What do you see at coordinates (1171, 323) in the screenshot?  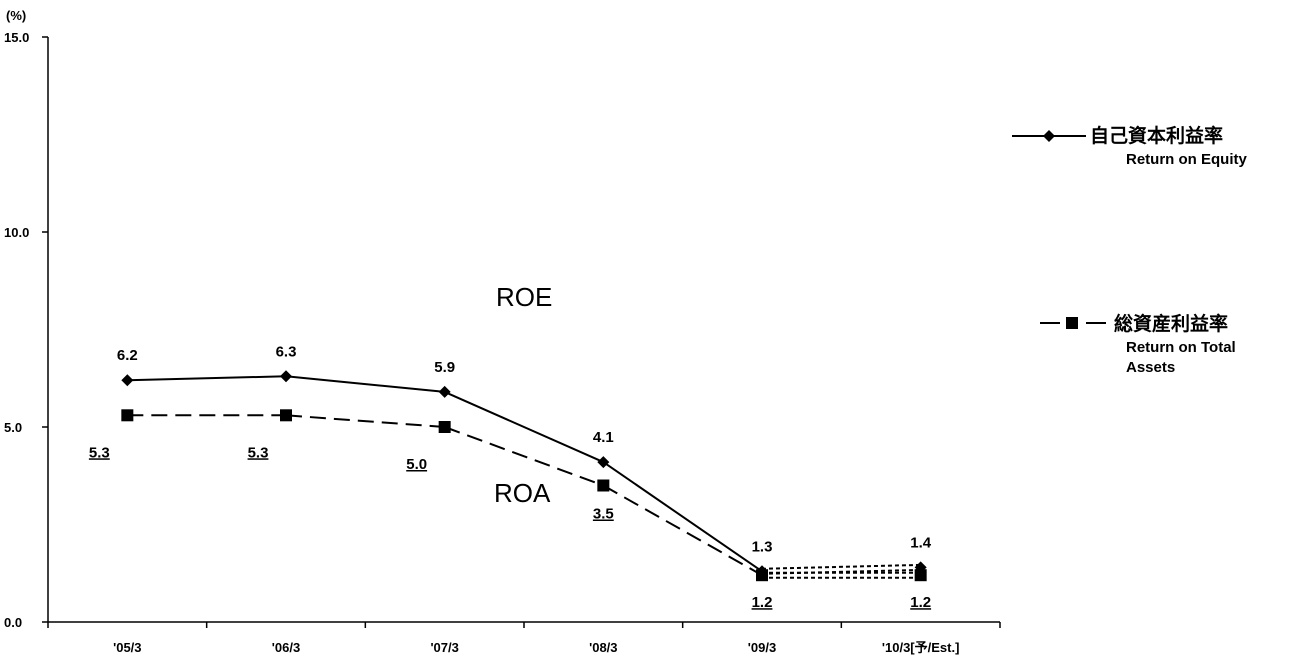 I see `legend-roa-ja: 総資産利益率` at bounding box center [1171, 323].